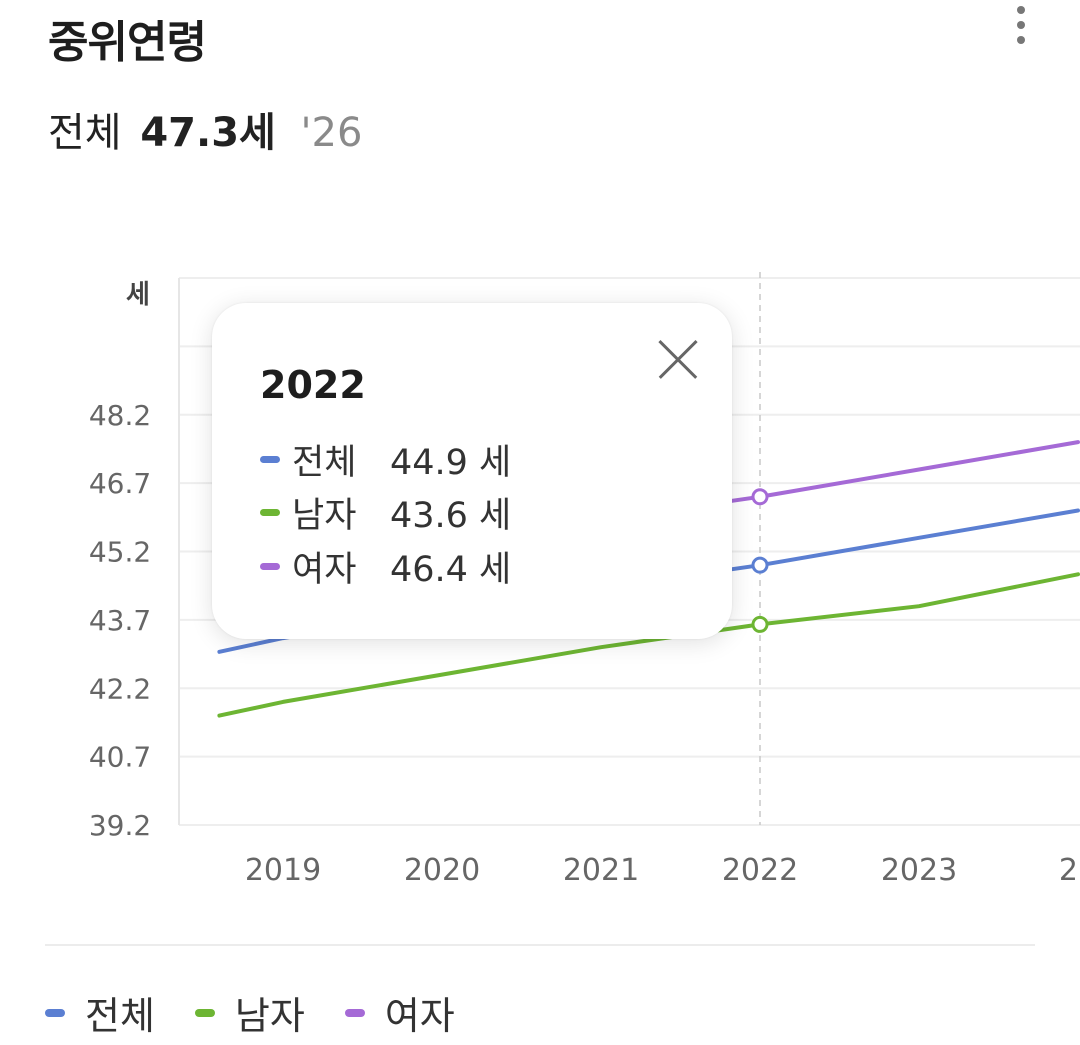 Image resolution: width=1080 pixels, height=1045 pixels. I want to click on x-tick-label: 2019, so click(283, 870).